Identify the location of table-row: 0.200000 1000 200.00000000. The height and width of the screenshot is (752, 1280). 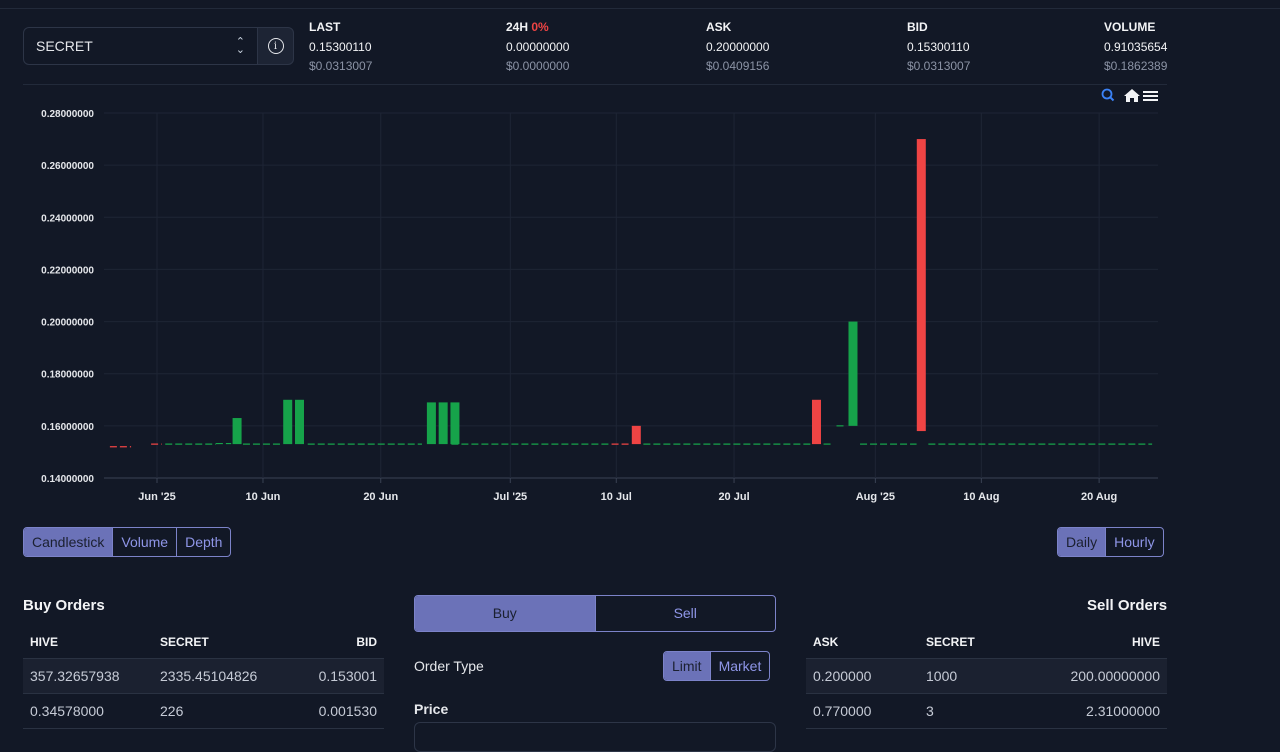
(986, 676).